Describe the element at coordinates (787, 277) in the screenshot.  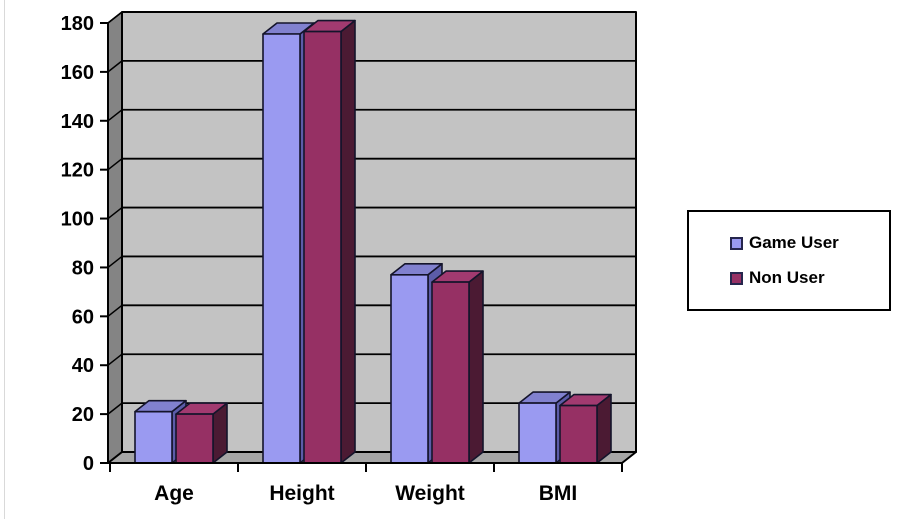
I see `legend-label-non-user: Non User` at that location.